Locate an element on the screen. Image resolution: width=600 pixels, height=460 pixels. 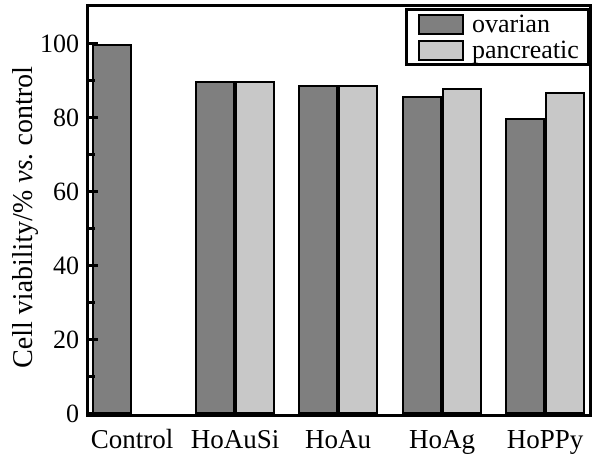
x-category-label-hoag: HoAg is located at coordinates (442, 439).